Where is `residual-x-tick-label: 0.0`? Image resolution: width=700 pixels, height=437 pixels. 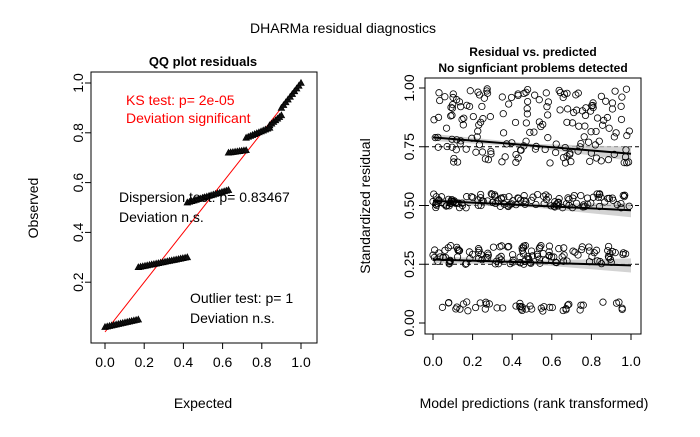
residual-x-tick-label: 0.0 is located at coordinates (433, 361).